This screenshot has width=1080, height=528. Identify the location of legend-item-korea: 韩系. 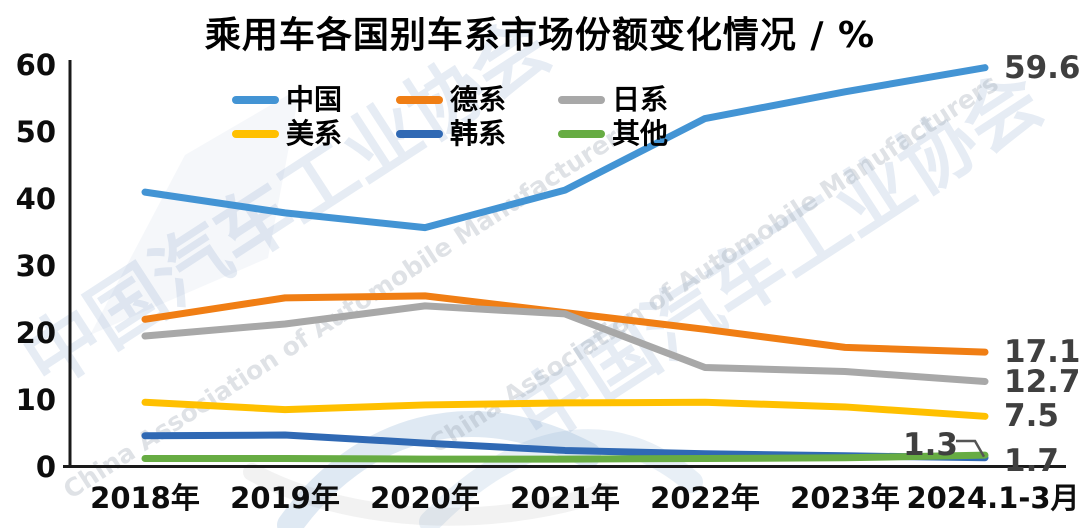
(477, 133).